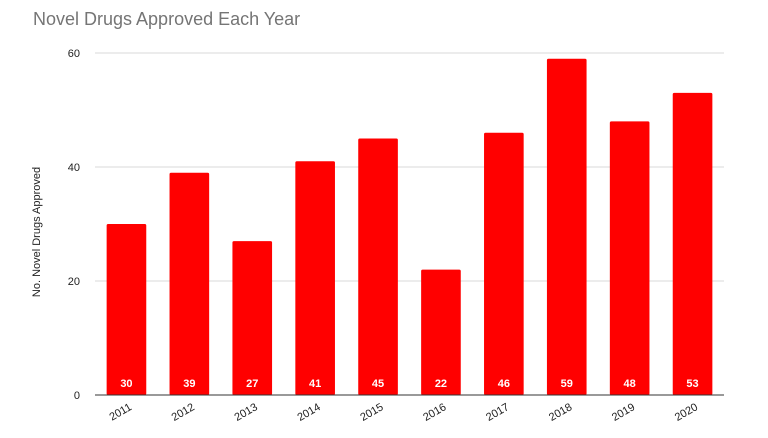  What do you see at coordinates (434, 412) in the screenshot?
I see `x-tick-label: 2016` at bounding box center [434, 412].